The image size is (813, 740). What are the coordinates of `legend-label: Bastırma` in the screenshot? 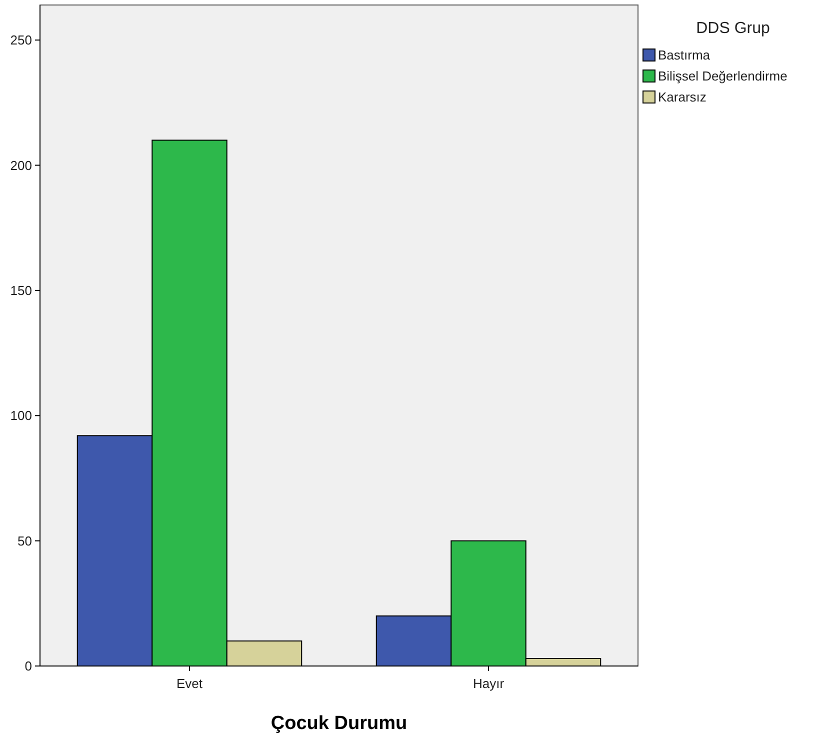 It's located at (684, 55).